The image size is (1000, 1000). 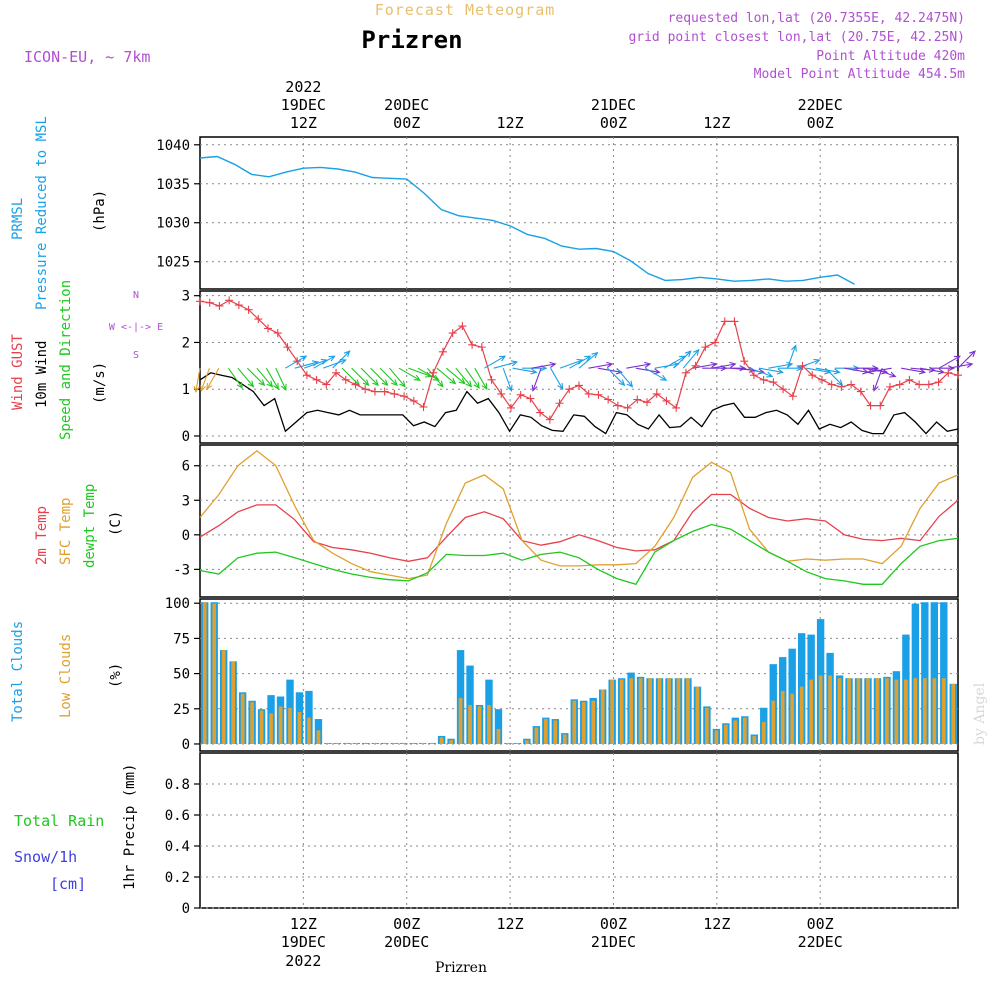 I want to click on panel-frame, so click(x=579, y=830).